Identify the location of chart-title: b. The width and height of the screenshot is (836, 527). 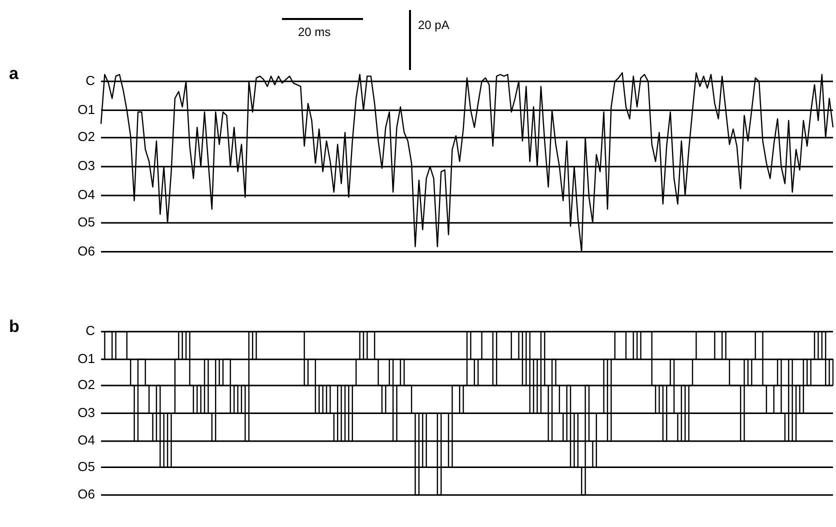
(14, 327).